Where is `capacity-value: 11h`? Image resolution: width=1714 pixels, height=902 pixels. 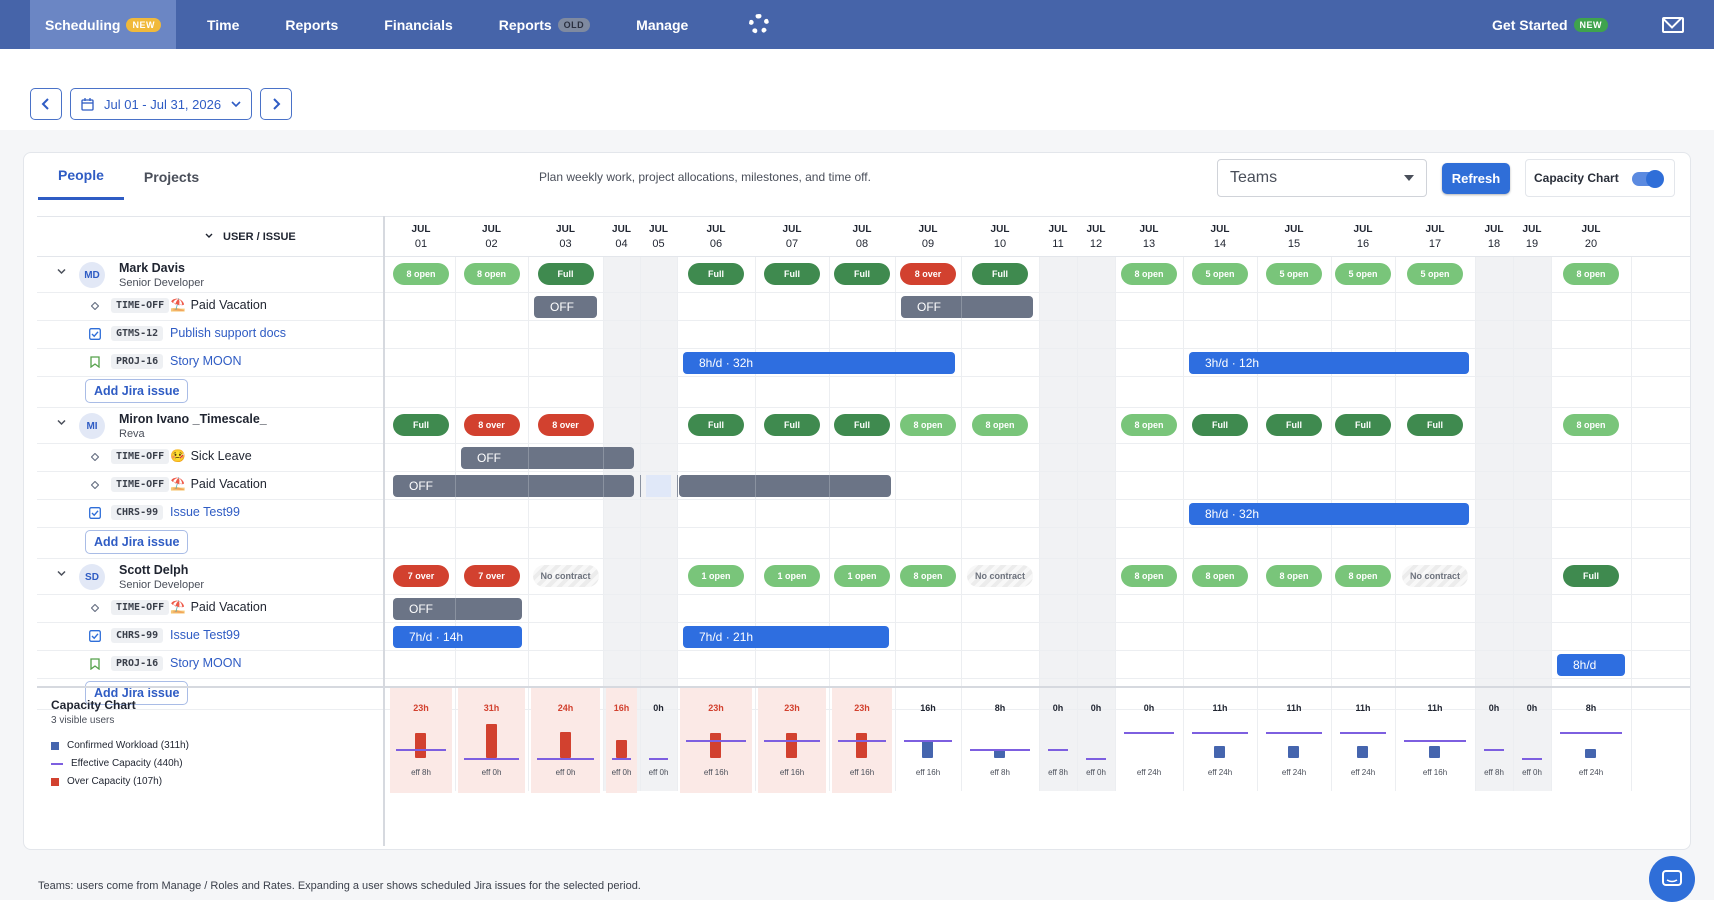 capacity-value: 11h is located at coordinates (1220, 708).